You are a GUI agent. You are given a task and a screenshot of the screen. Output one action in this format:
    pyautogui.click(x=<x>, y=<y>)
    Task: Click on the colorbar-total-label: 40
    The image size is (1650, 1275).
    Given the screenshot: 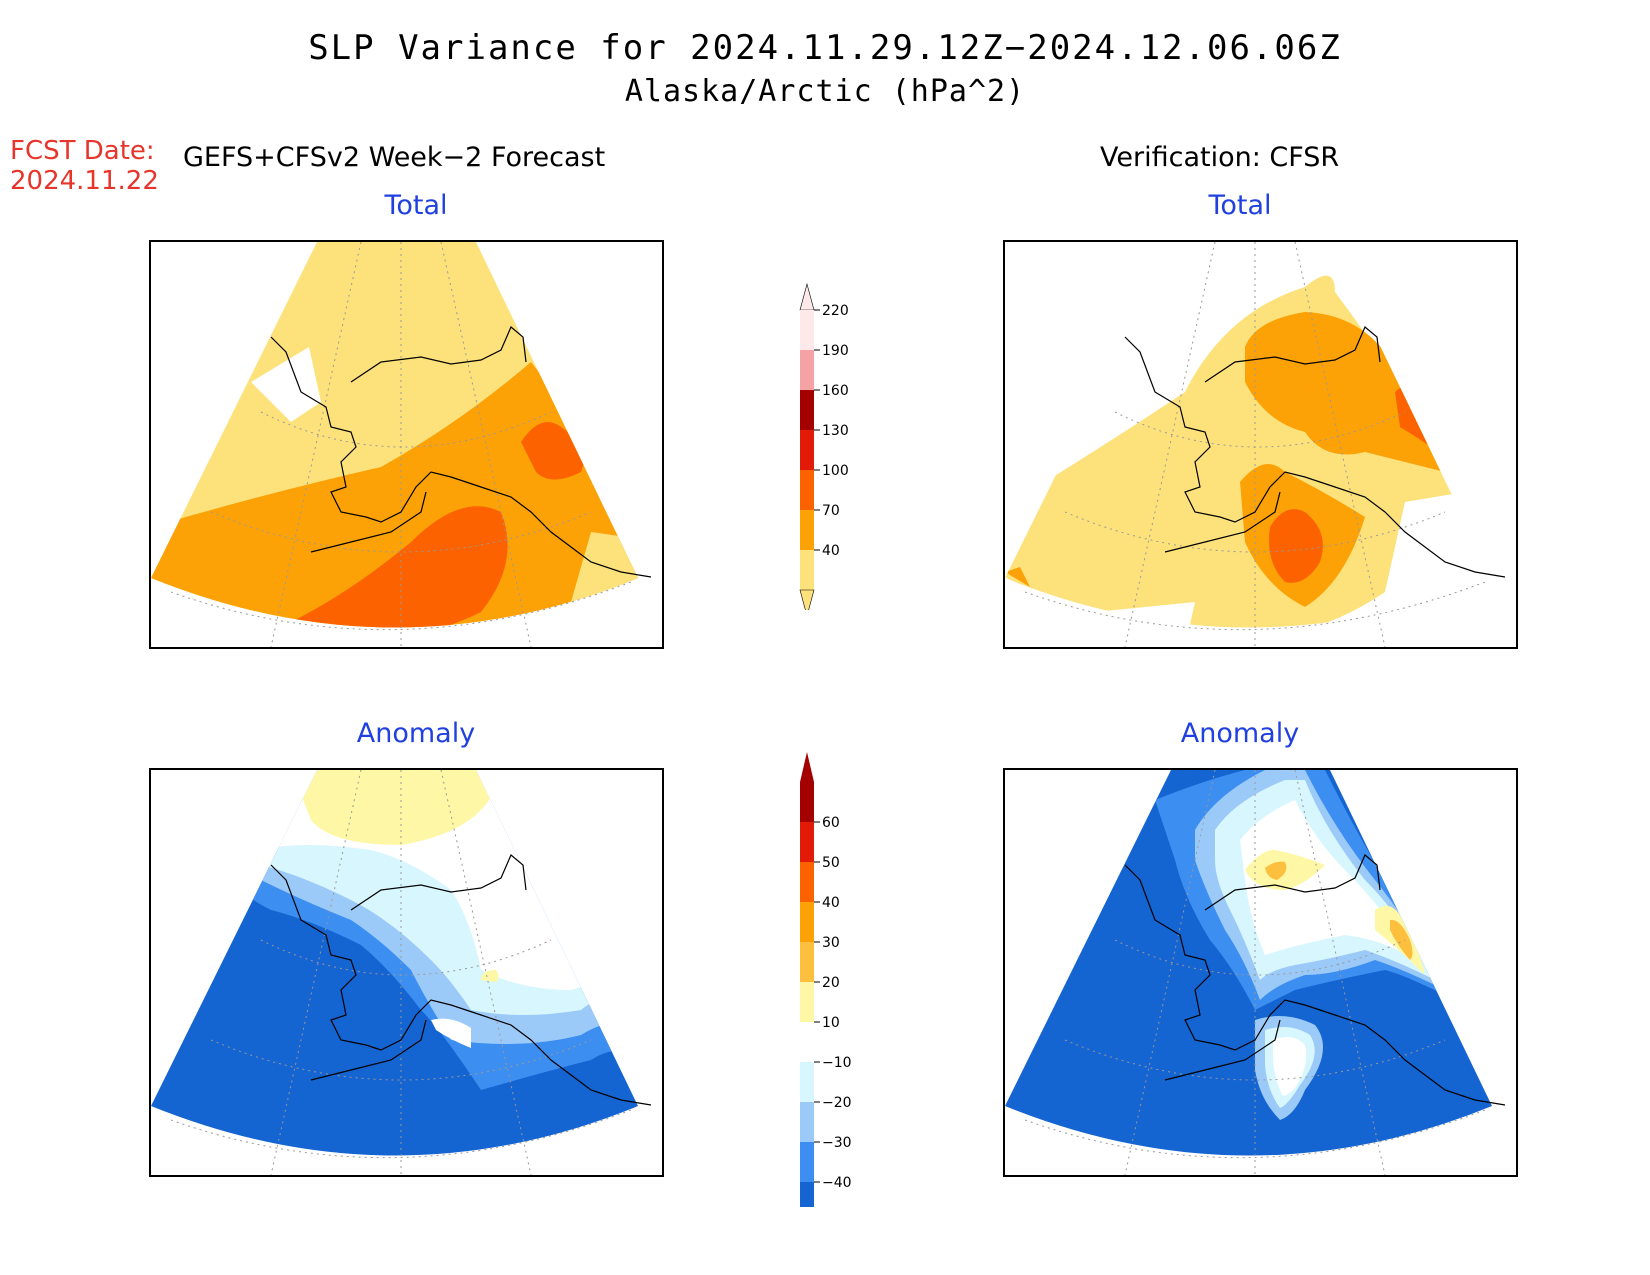 What is the action you would take?
    pyautogui.click(x=831, y=551)
    